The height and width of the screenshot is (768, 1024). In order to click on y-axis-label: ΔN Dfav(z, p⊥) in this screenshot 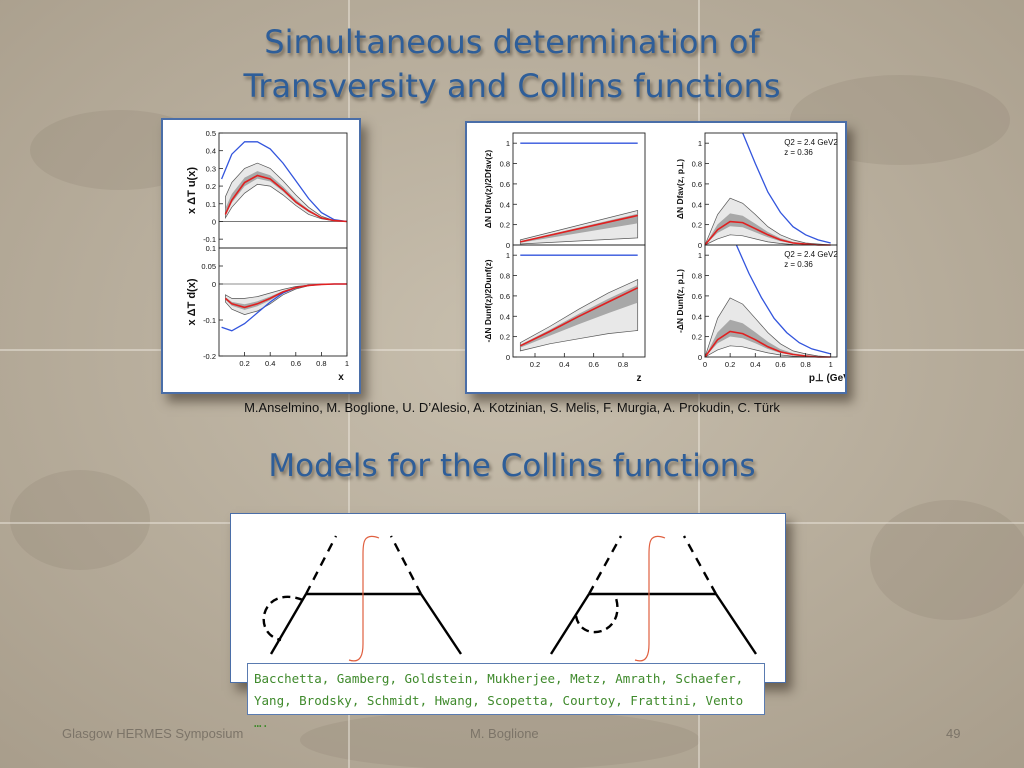, I will do `click(680, 189)`.